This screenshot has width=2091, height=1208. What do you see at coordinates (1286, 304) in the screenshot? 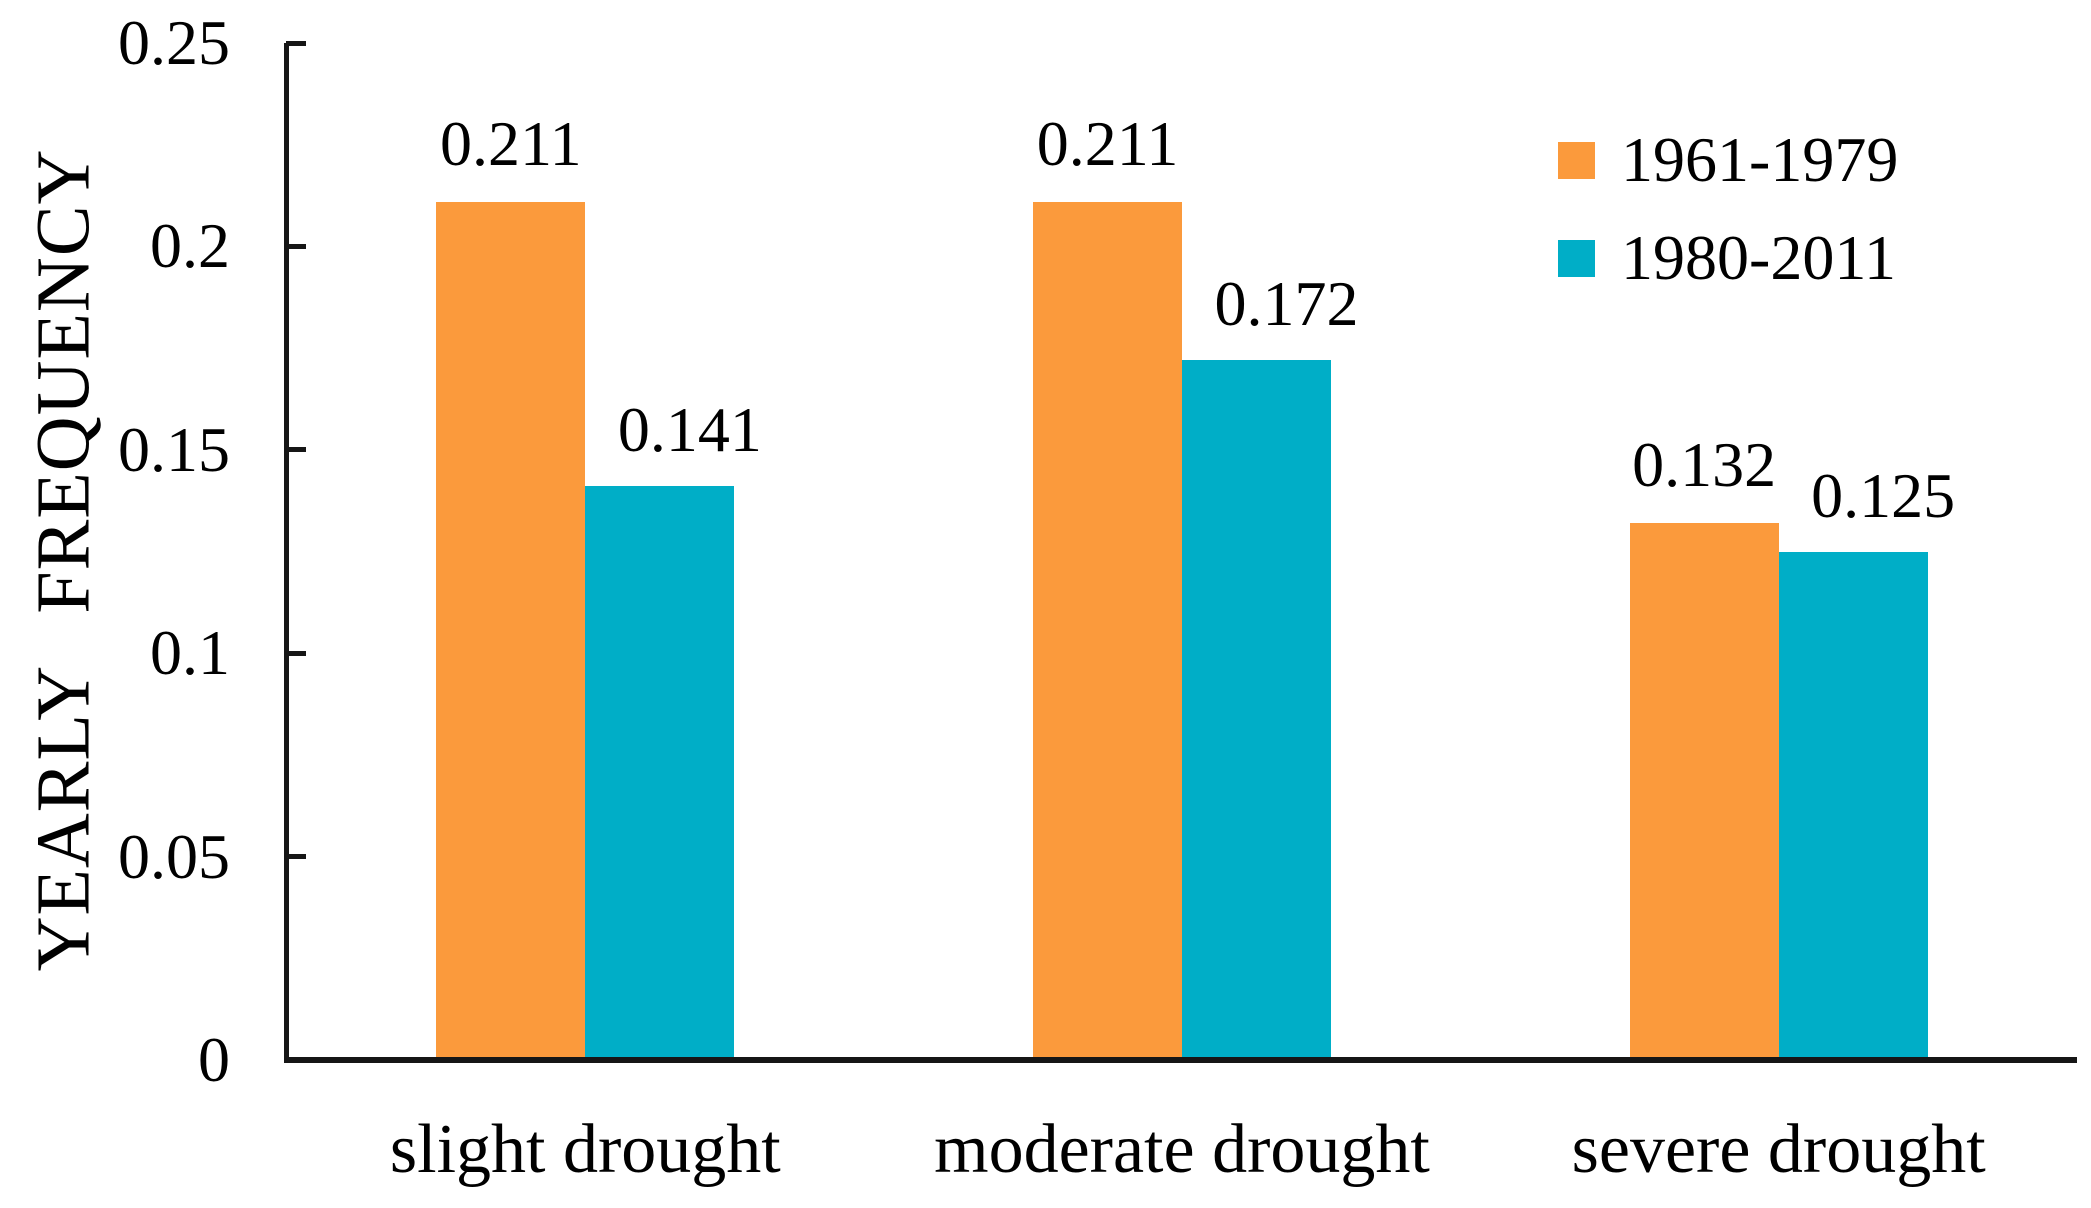
I see `value-label: 0.172` at bounding box center [1286, 304].